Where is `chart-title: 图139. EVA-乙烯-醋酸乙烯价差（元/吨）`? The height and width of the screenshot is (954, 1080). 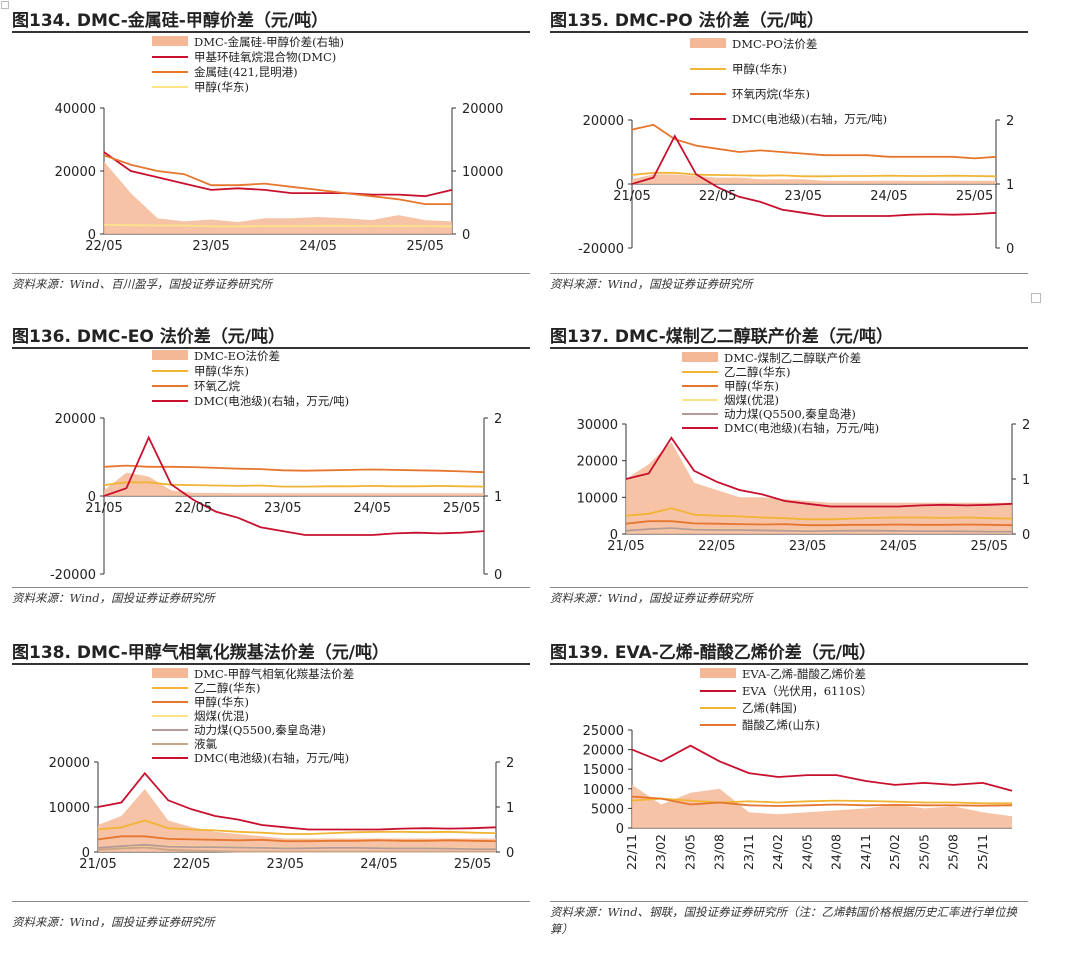 chart-title: 图139. EVA-乙烯-醋酸乙烯价差（元/吨） is located at coordinates (713, 653).